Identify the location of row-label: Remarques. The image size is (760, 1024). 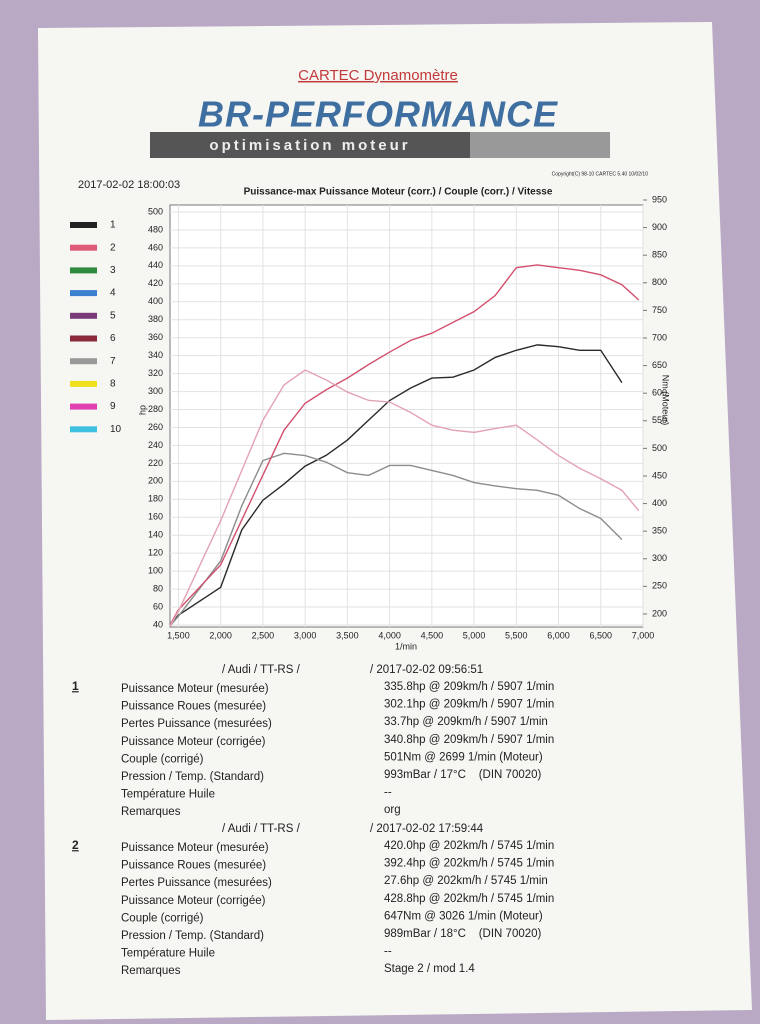
(151, 971).